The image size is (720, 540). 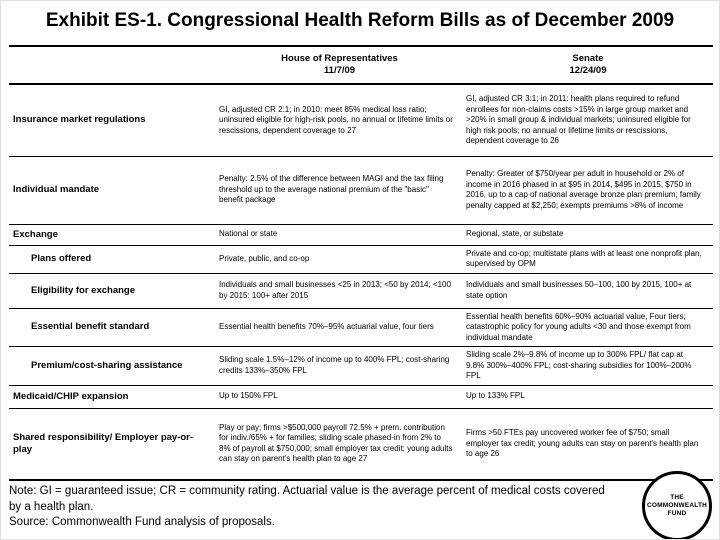 I want to click on column-header-house: House of Representatives 11/7/09, so click(x=339, y=65).